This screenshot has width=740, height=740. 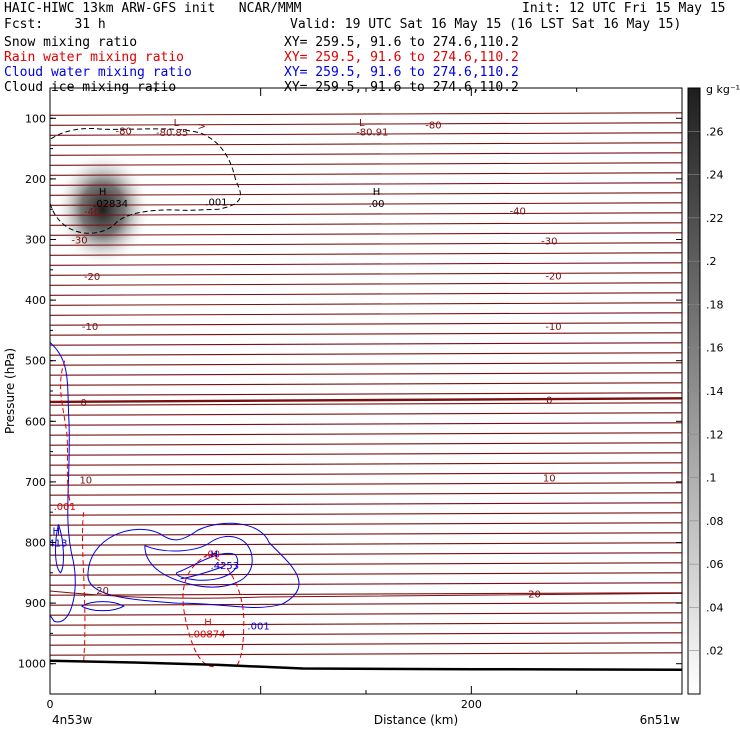 I want to click on colorbar-tick-label: .24, so click(x=715, y=175).